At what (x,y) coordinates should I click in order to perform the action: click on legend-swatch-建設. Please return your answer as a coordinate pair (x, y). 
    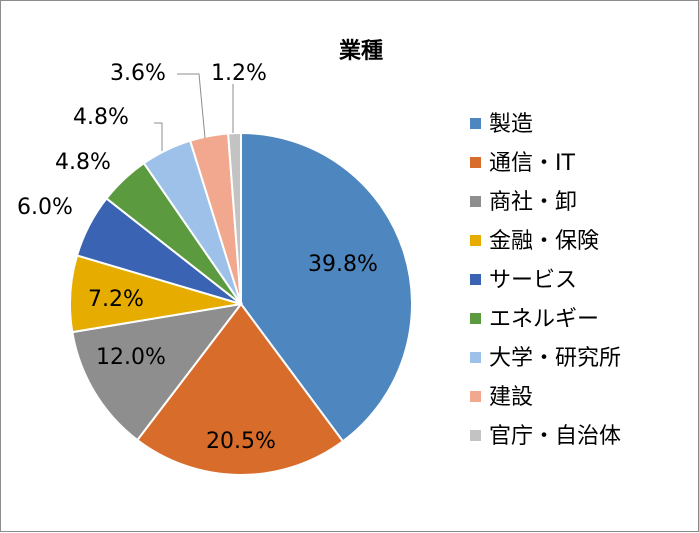
    Looking at the image, I should click on (475, 396).